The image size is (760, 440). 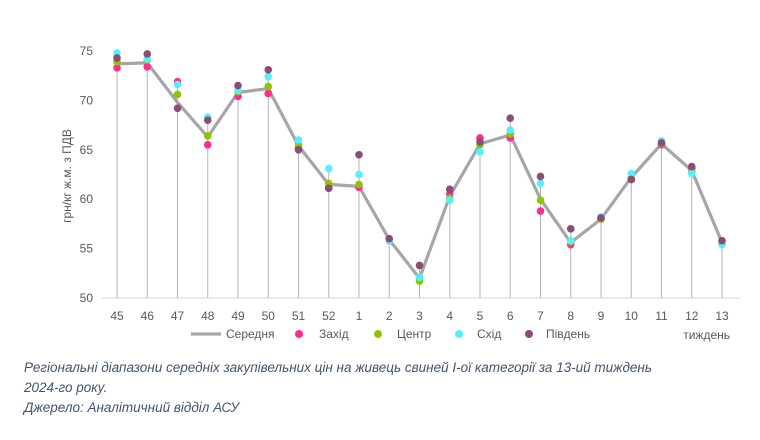 I want to click on legend-swatch-center, so click(x=378, y=334).